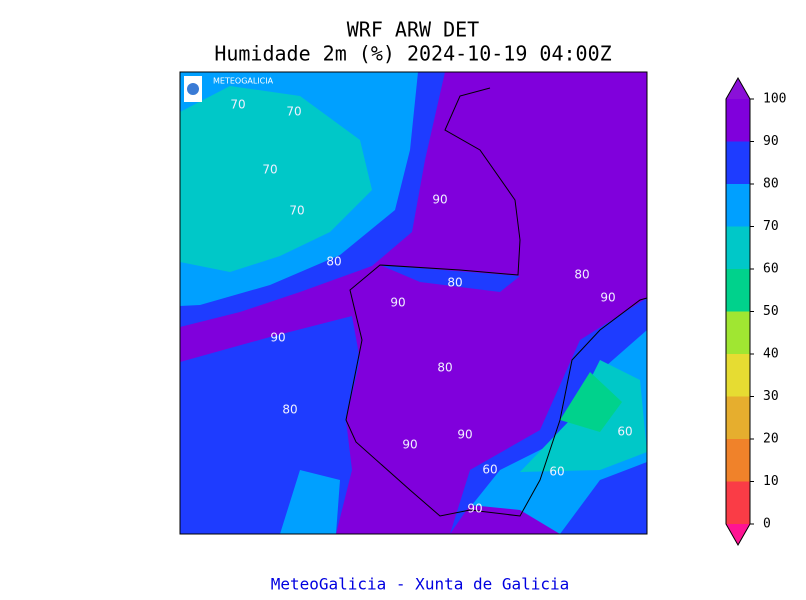 The width and height of the screenshot is (806, 600). What do you see at coordinates (771, 226) in the screenshot?
I see `colorbar-tick-label: 70` at bounding box center [771, 226].